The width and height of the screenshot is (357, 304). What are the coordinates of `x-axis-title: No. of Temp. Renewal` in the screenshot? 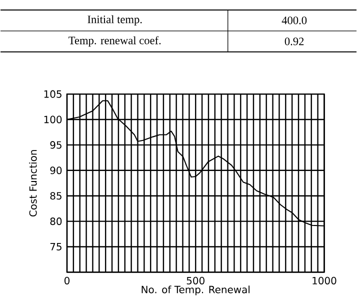 It's located at (196, 291).